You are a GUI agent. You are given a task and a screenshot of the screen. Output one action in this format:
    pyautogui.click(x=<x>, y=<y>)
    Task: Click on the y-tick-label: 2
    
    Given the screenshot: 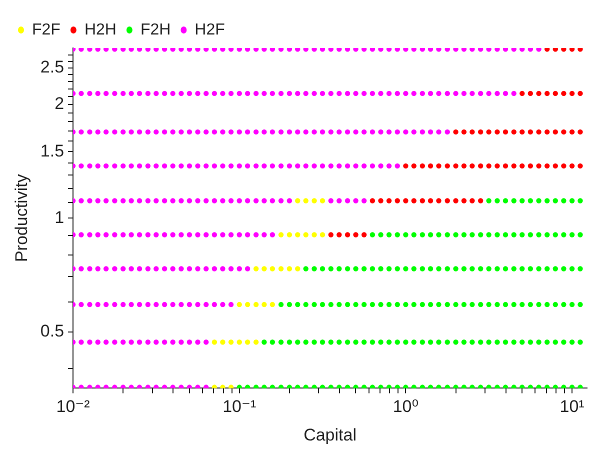 What is the action you would take?
    pyautogui.click(x=59, y=104)
    